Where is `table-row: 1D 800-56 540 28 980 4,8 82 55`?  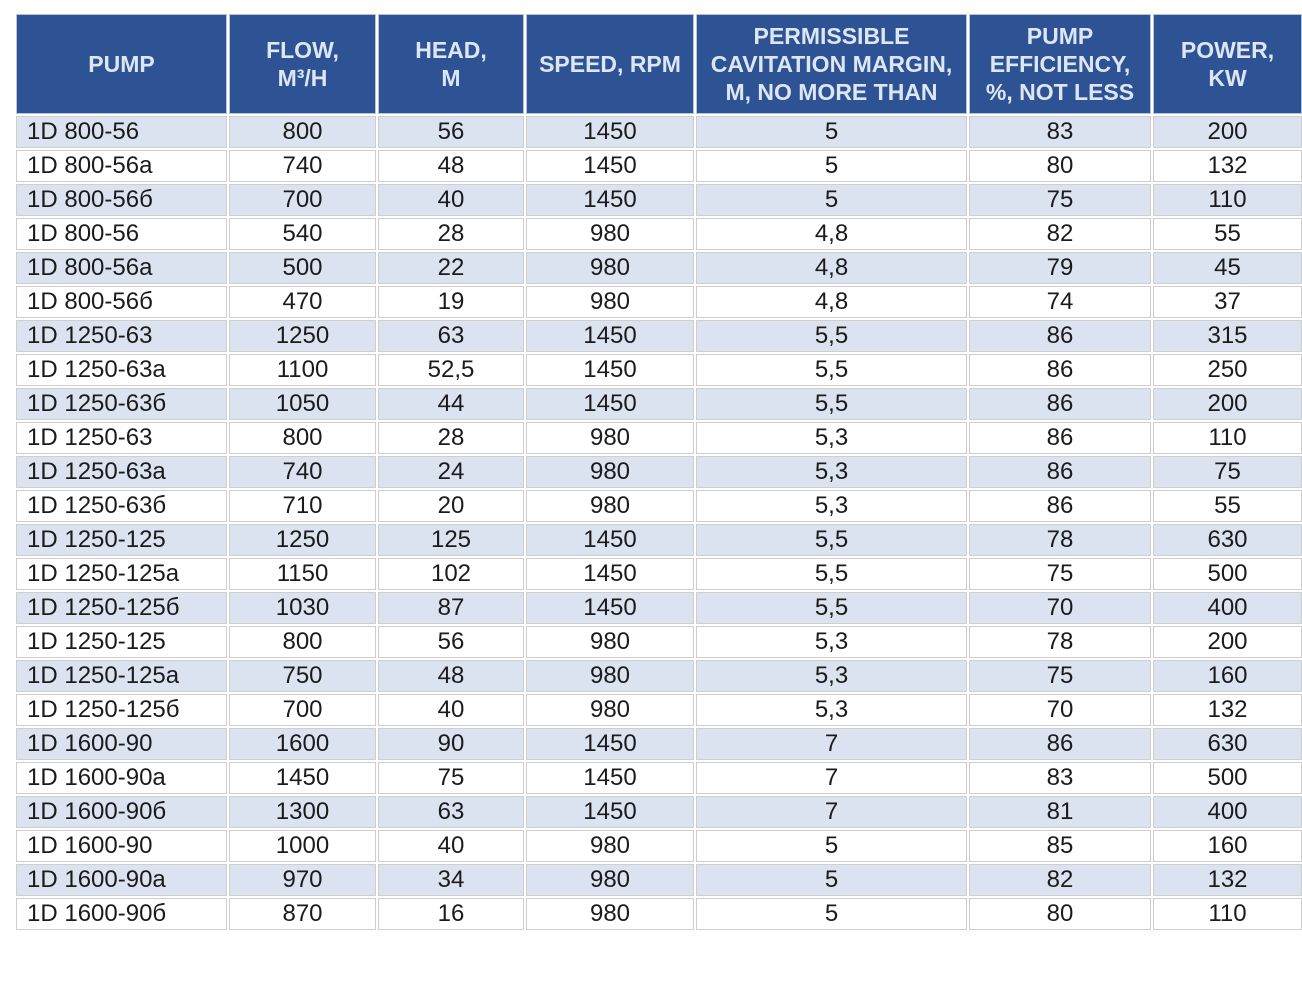 table-row: 1D 800-56 540 28 980 4,8 82 55 is located at coordinates (659, 234).